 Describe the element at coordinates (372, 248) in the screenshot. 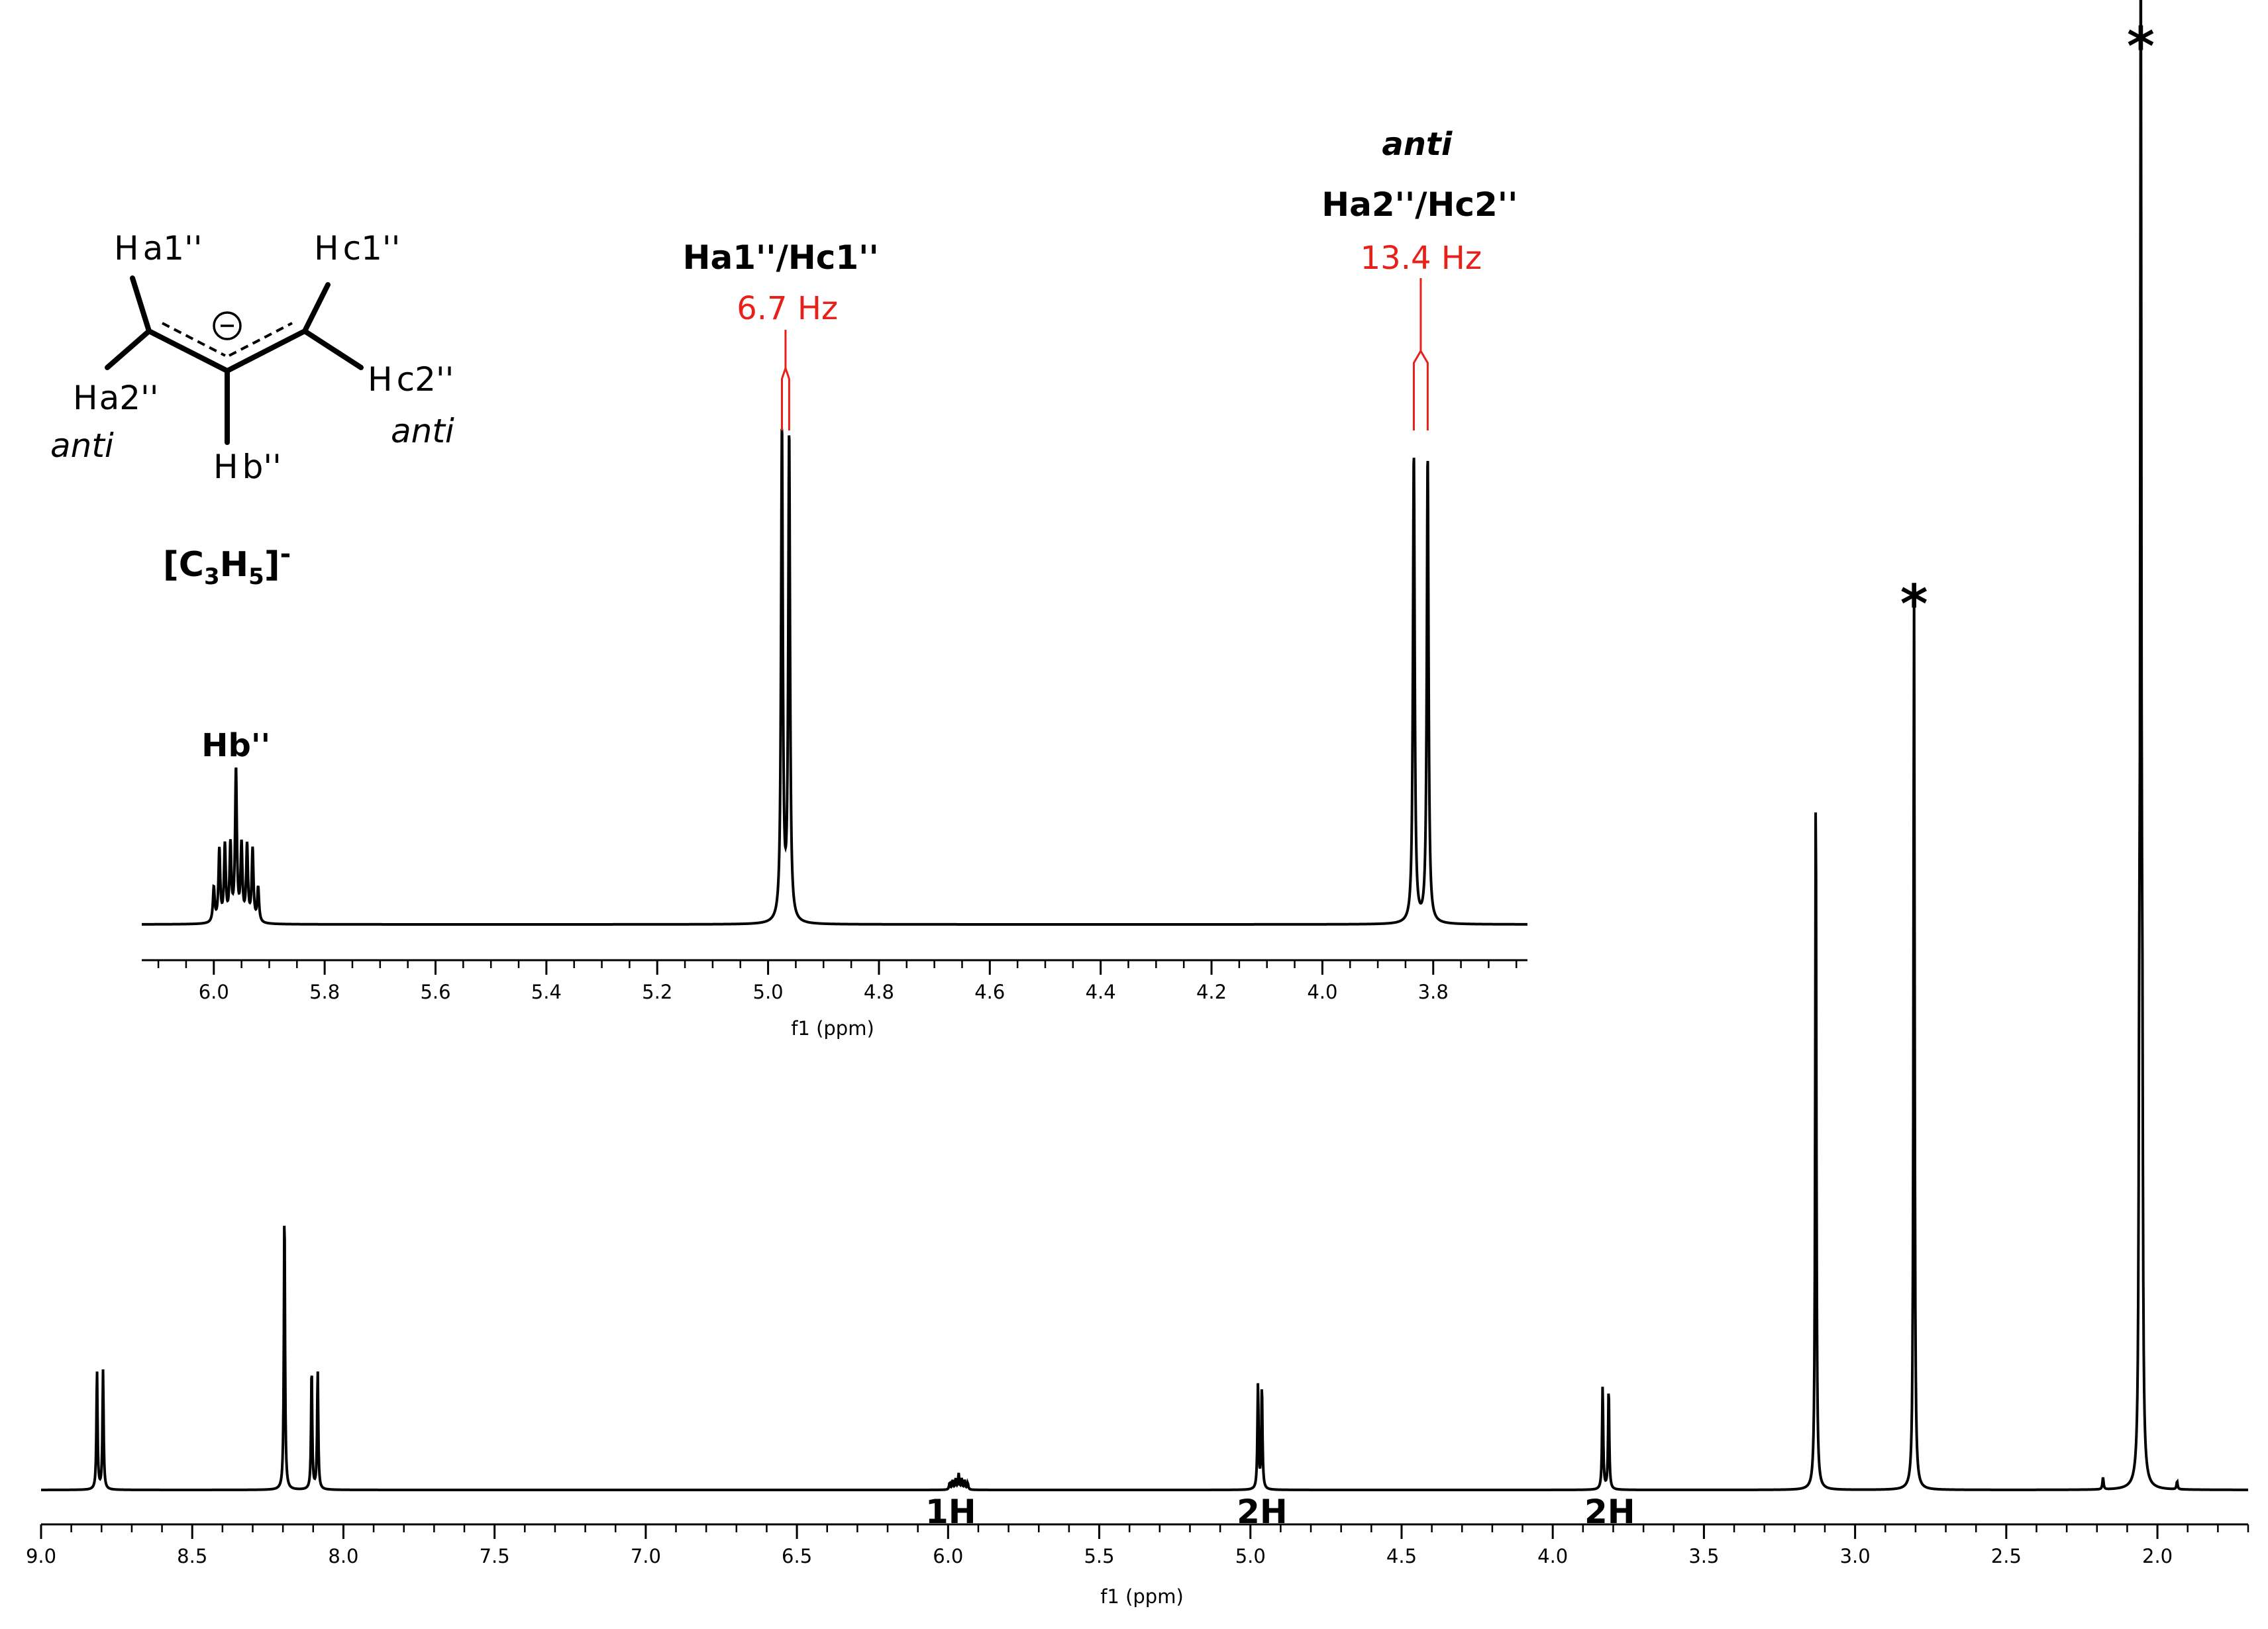

I see `label-hc1-sub: c1''` at that location.